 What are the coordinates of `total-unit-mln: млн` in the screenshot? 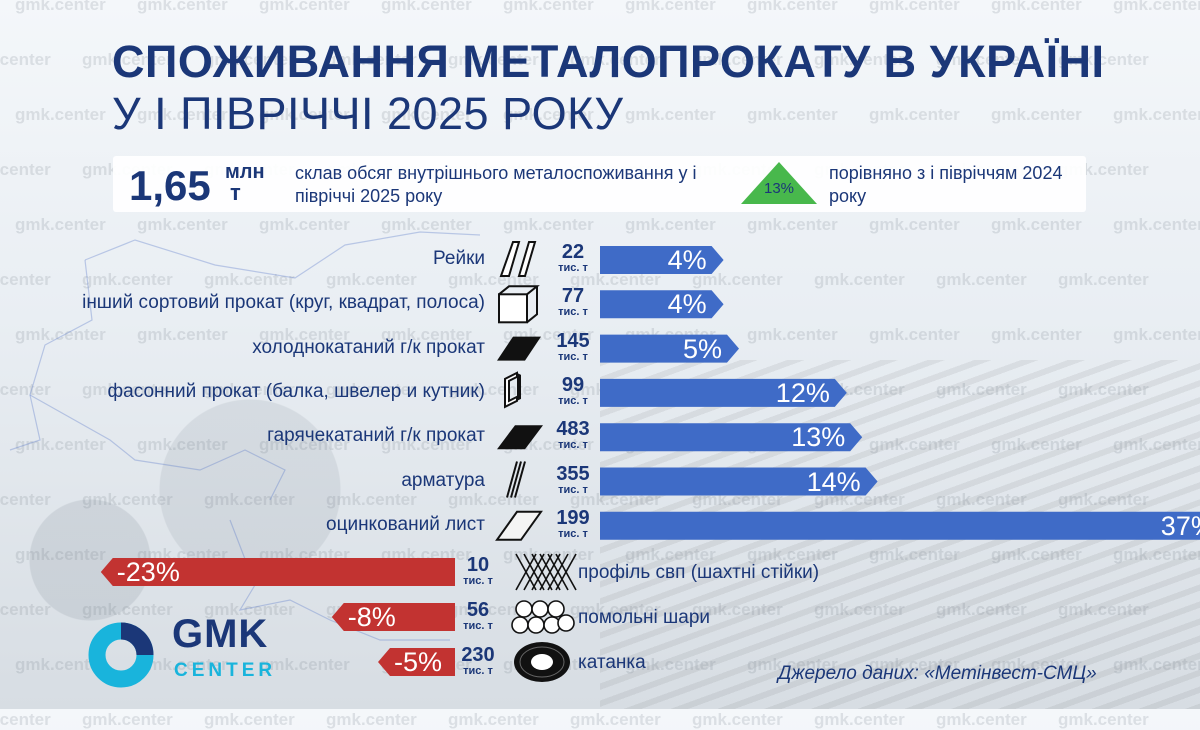 It's located at (245, 172).